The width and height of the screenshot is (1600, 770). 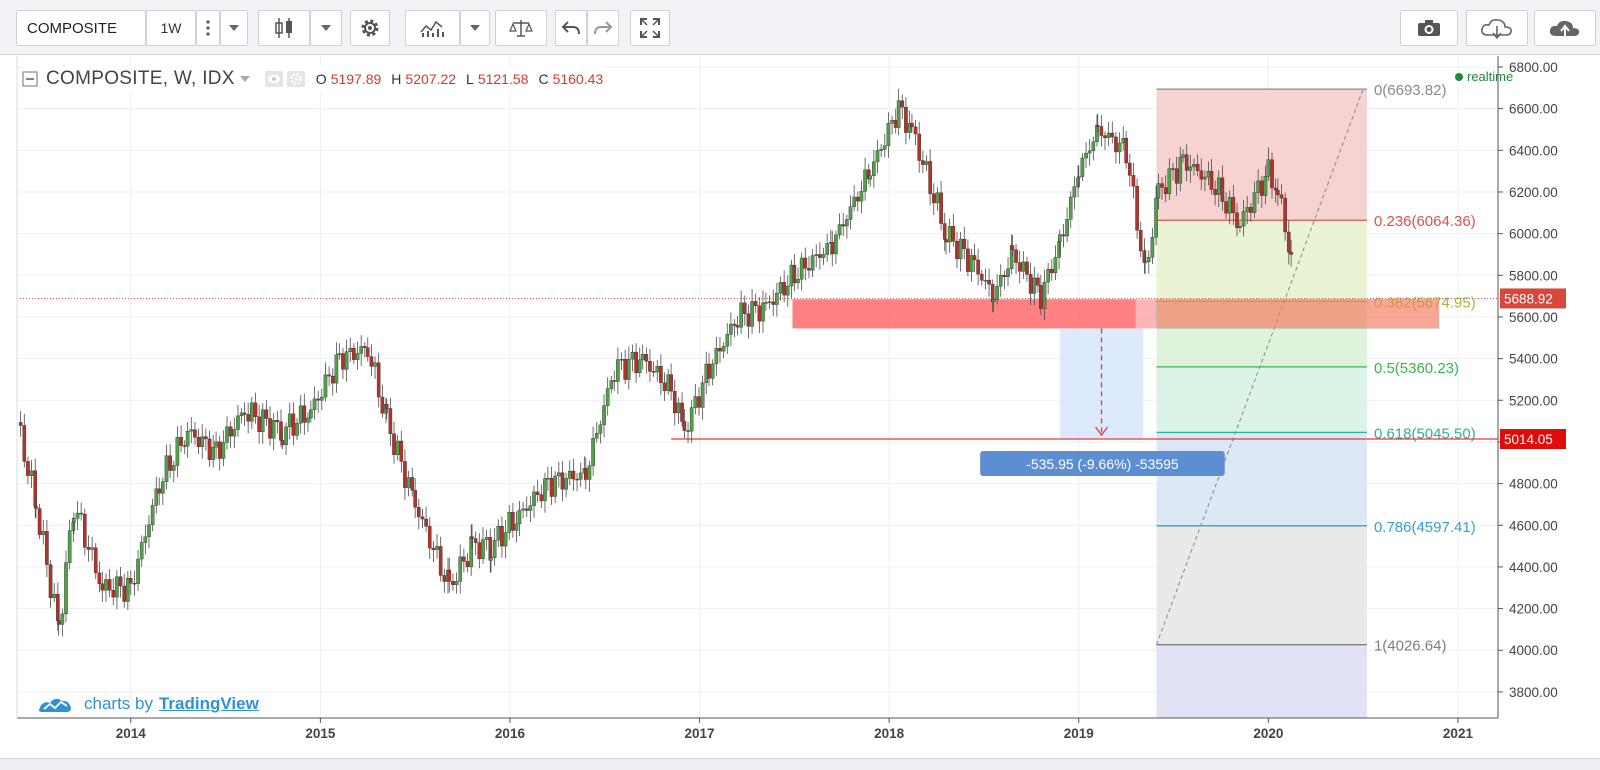 I want to click on camera-icon, so click(x=1429, y=28).